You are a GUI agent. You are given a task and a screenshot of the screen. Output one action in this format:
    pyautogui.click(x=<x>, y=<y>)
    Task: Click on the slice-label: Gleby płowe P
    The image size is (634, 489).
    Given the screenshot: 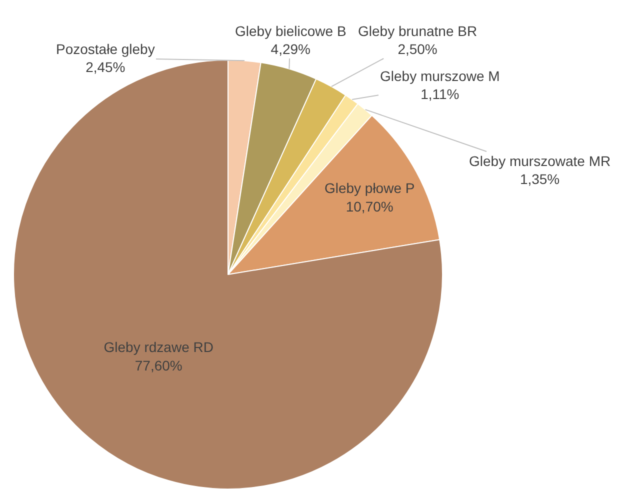 What is the action you would take?
    pyautogui.click(x=369, y=188)
    